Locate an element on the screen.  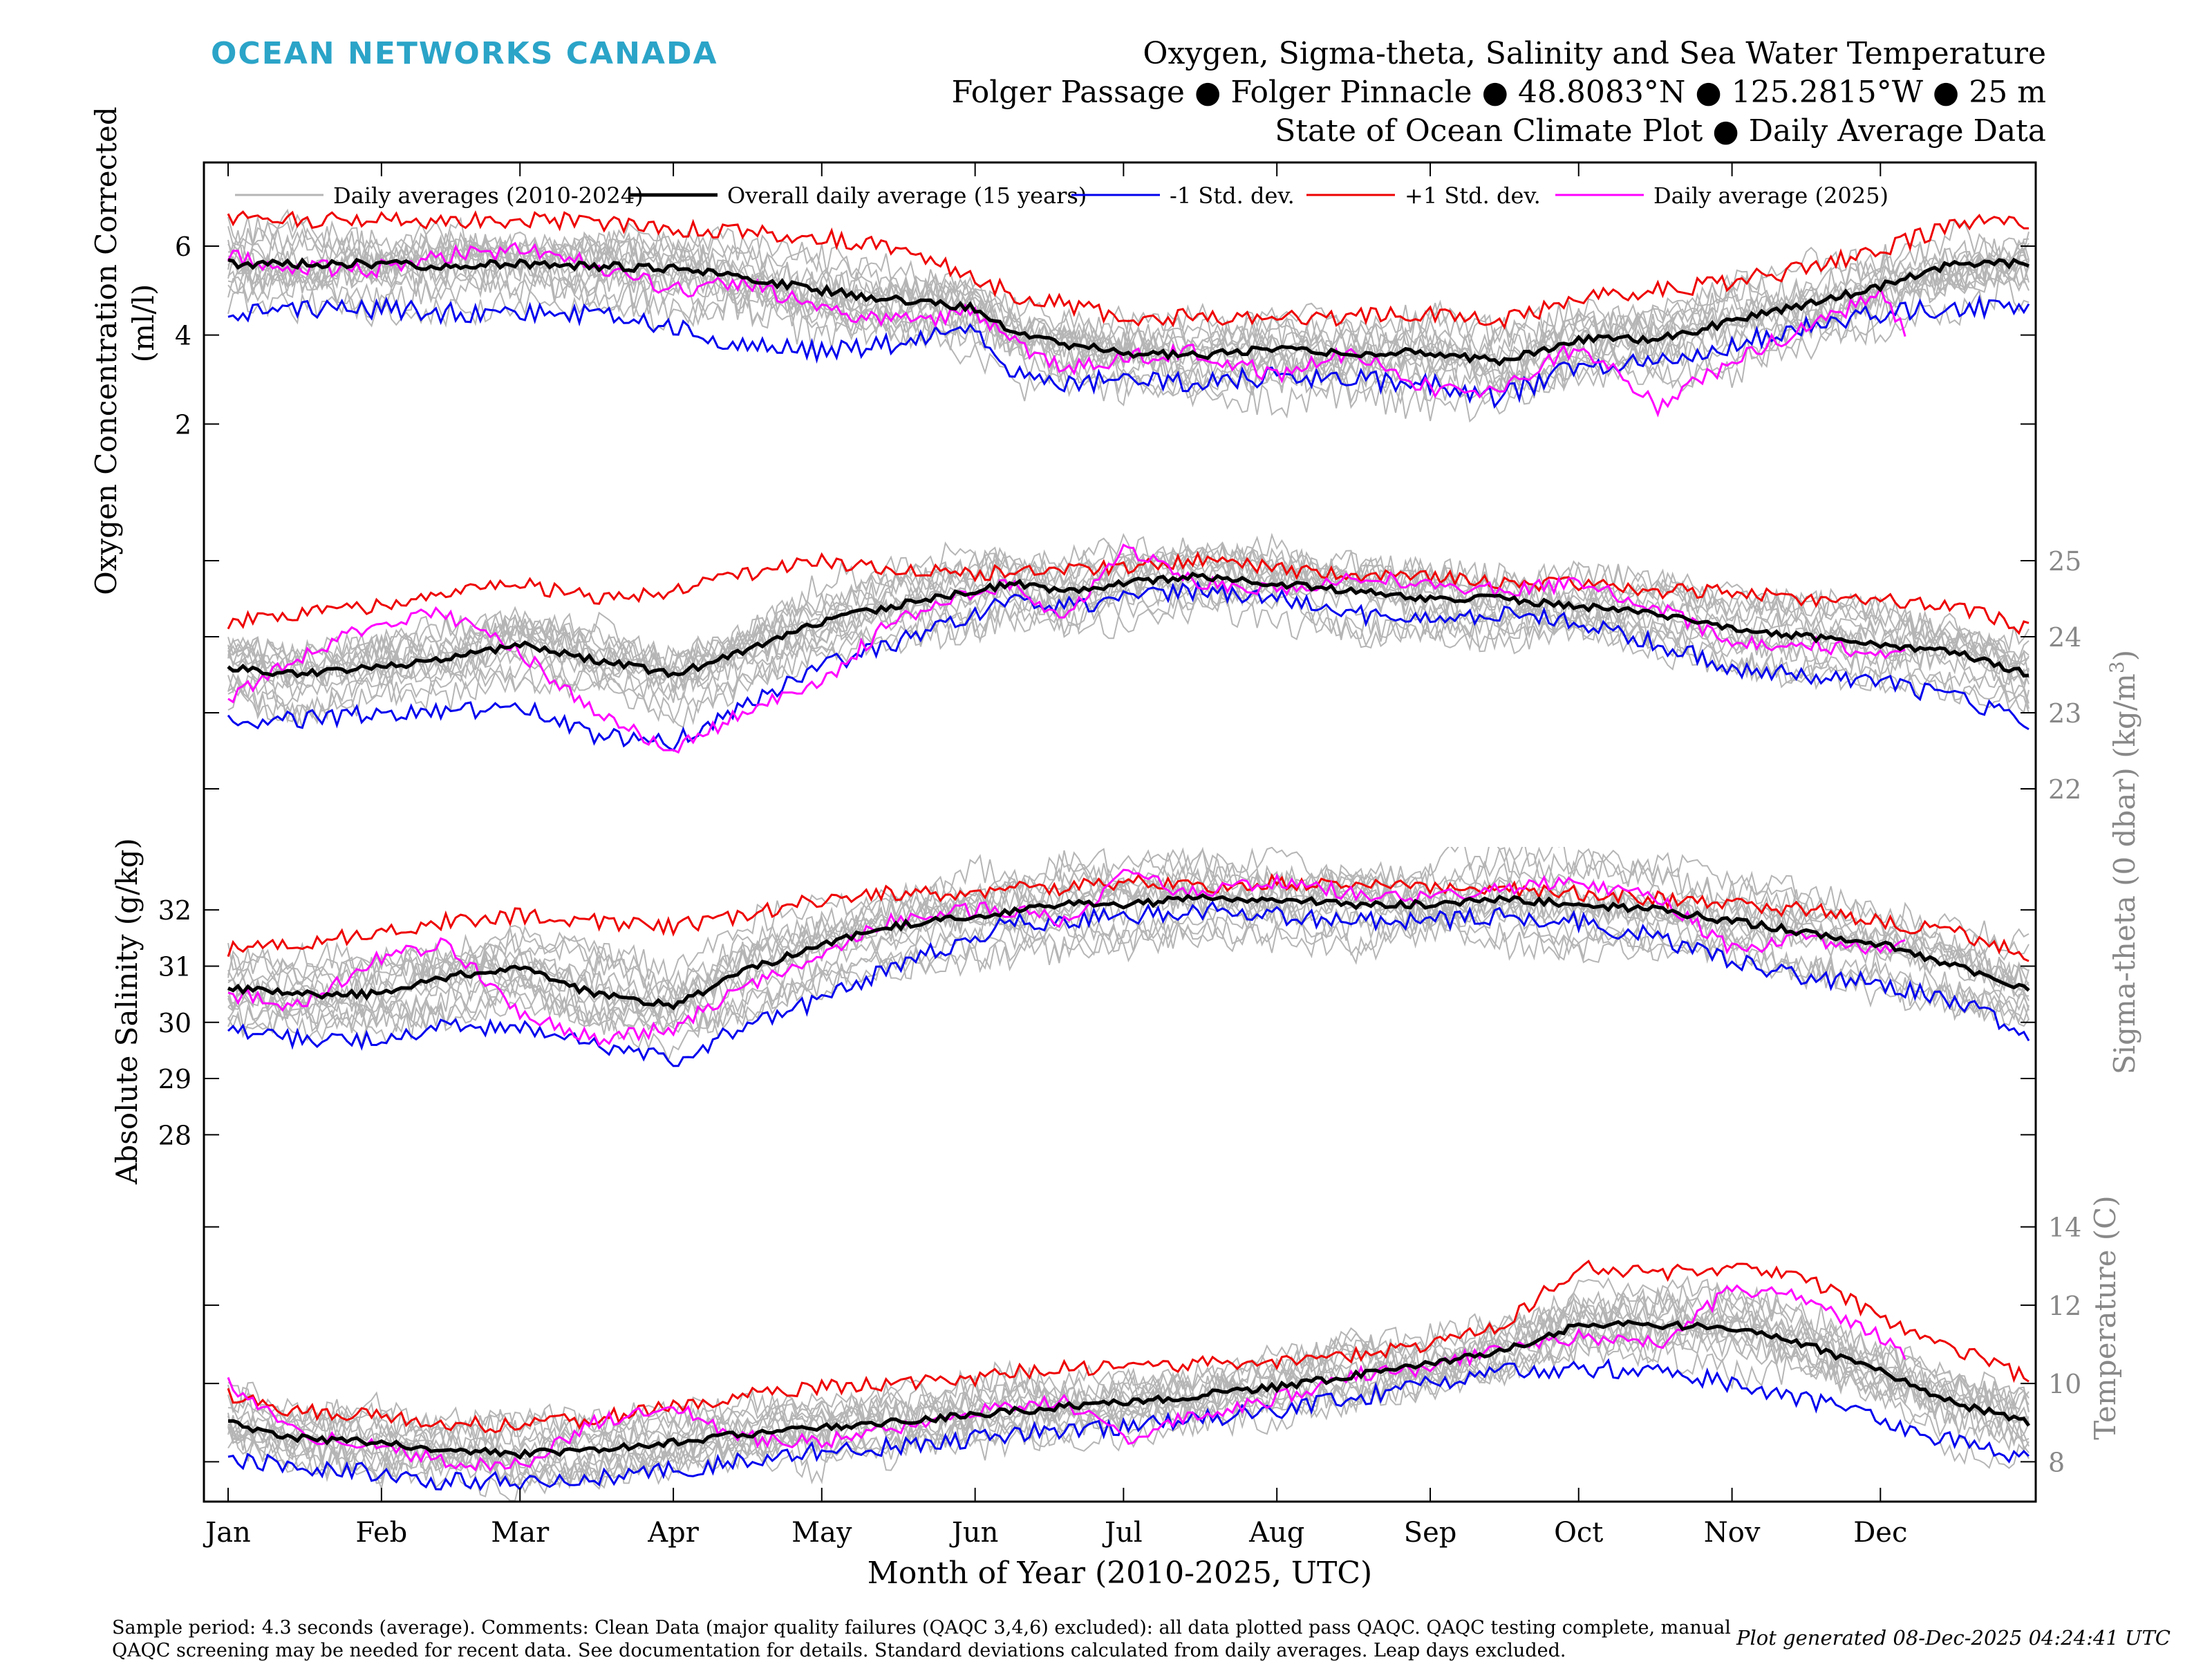
y-tick-label: 31 is located at coordinates (174, 967).